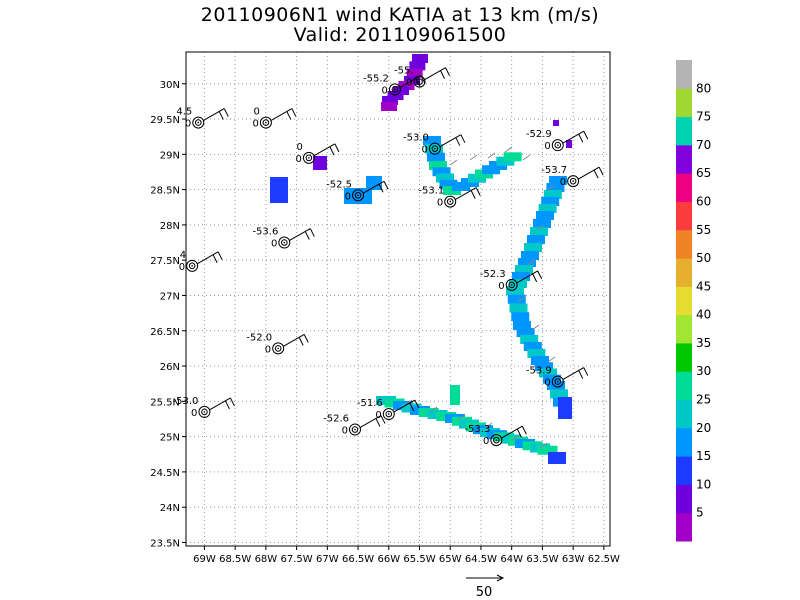  I want to click on colorbar-label: 80, so click(703, 88).